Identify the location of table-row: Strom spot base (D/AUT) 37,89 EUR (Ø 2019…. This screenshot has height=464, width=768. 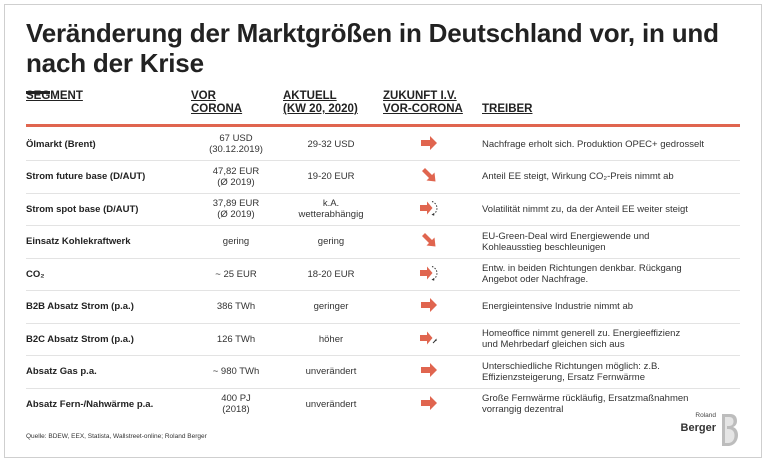
(383, 209).